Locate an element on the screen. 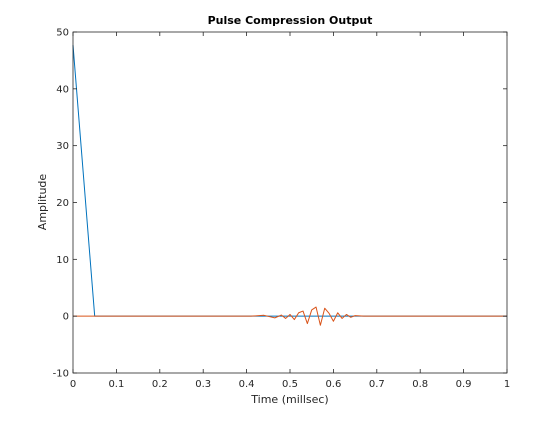  chart-title: Pulse Compression Output is located at coordinates (290, 20).